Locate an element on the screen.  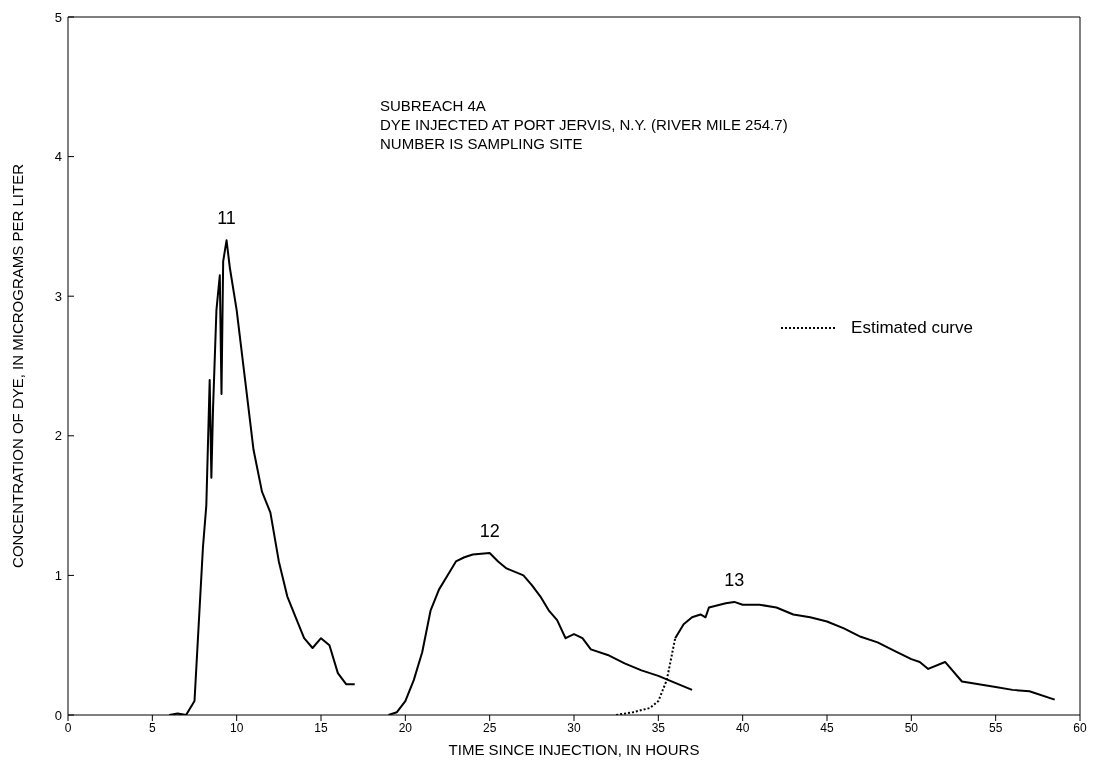
x-tick-label: 45 is located at coordinates (827, 727).